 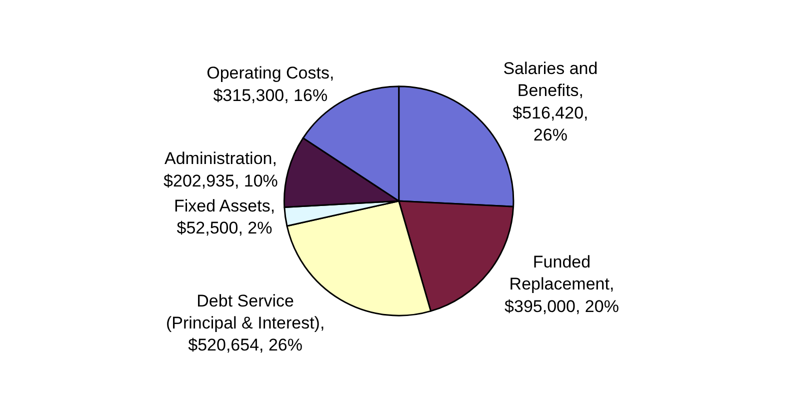 What do you see at coordinates (221, 169) in the screenshot?
I see `slice-label: Administration, $202,935, 10%` at bounding box center [221, 169].